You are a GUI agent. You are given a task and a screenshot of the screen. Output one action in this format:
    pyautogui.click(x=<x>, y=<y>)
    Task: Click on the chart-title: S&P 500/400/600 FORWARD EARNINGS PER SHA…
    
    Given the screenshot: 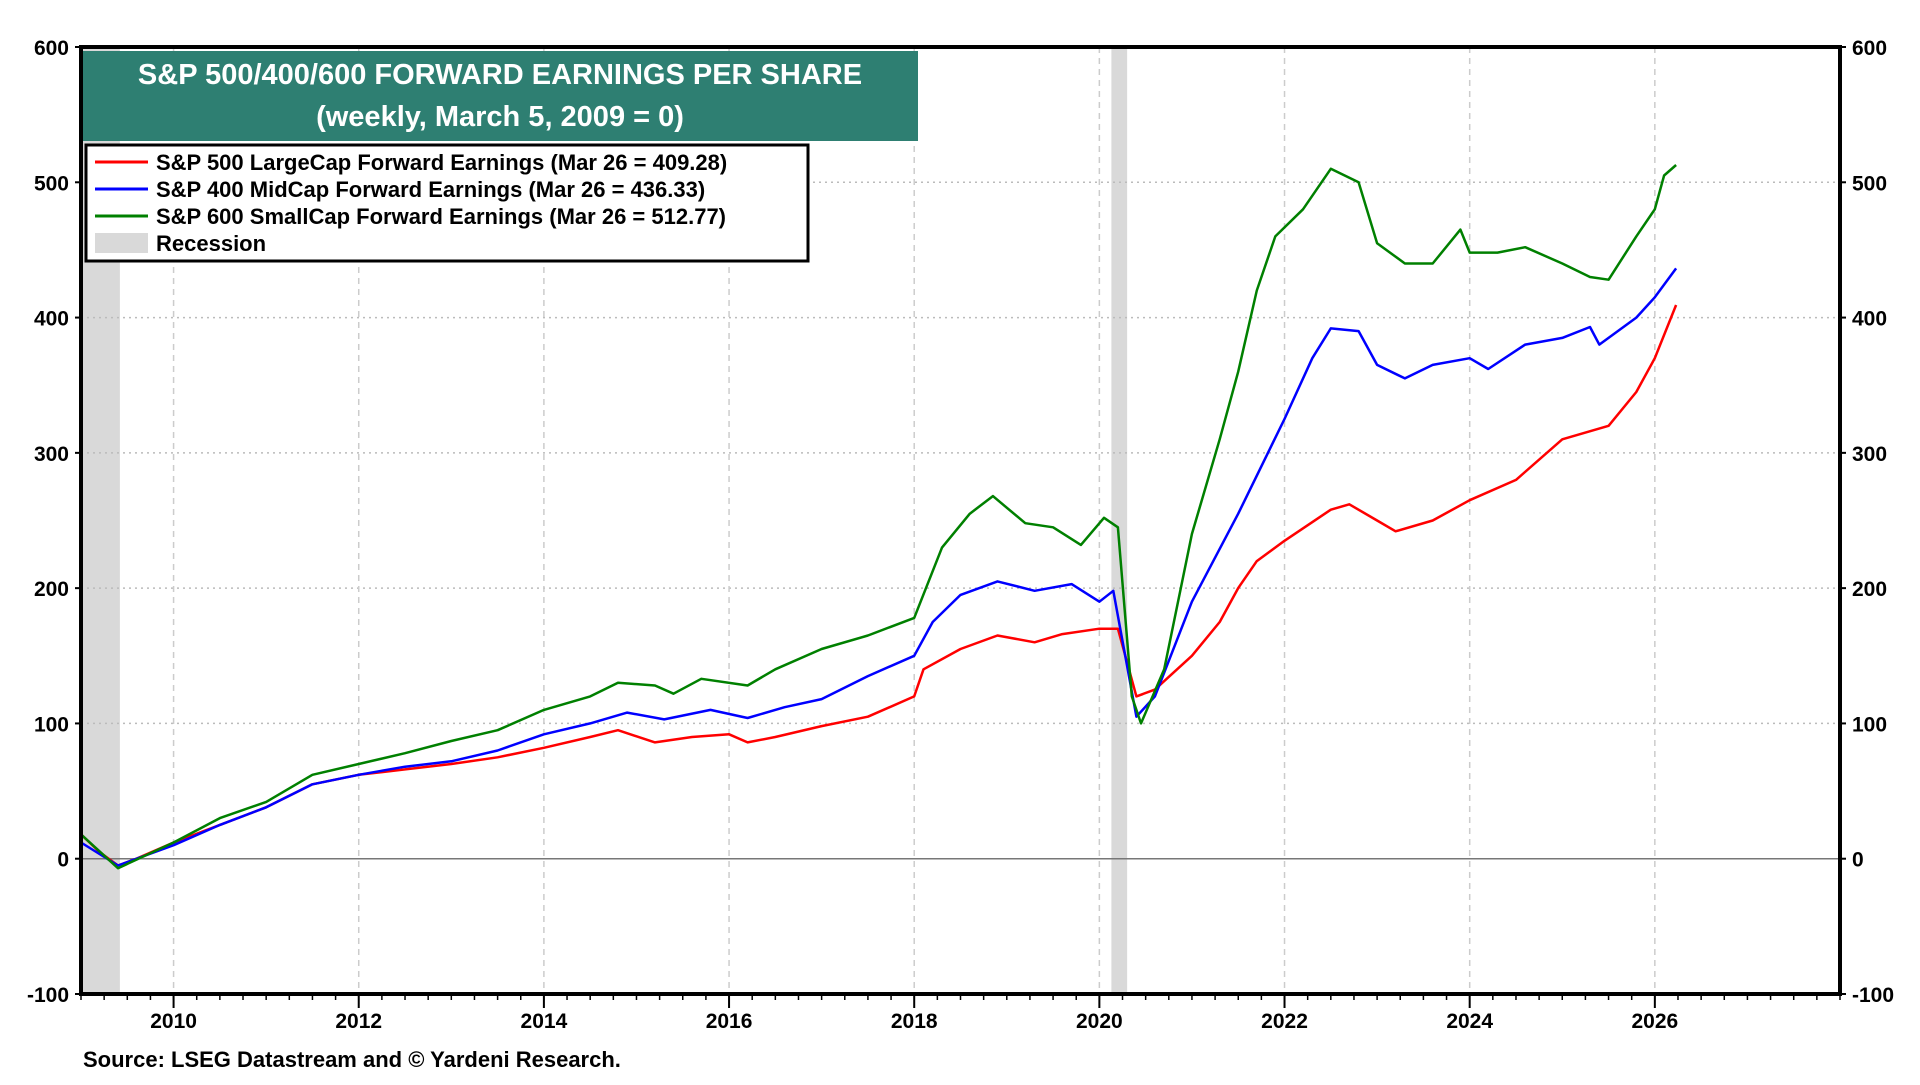 What is the action you would take?
    pyautogui.click(x=500, y=75)
    